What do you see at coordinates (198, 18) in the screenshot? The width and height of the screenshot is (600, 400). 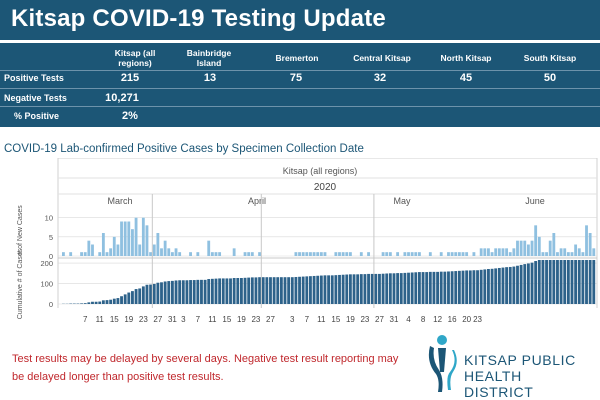 I see `page-title: Kitsap COVID-19 Testing Update` at bounding box center [198, 18].